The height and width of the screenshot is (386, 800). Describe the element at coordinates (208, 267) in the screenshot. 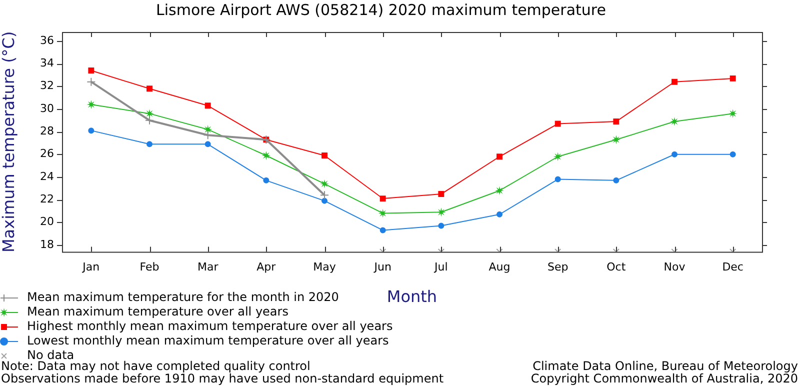

I see `x-tick-label: Mar` at that location.